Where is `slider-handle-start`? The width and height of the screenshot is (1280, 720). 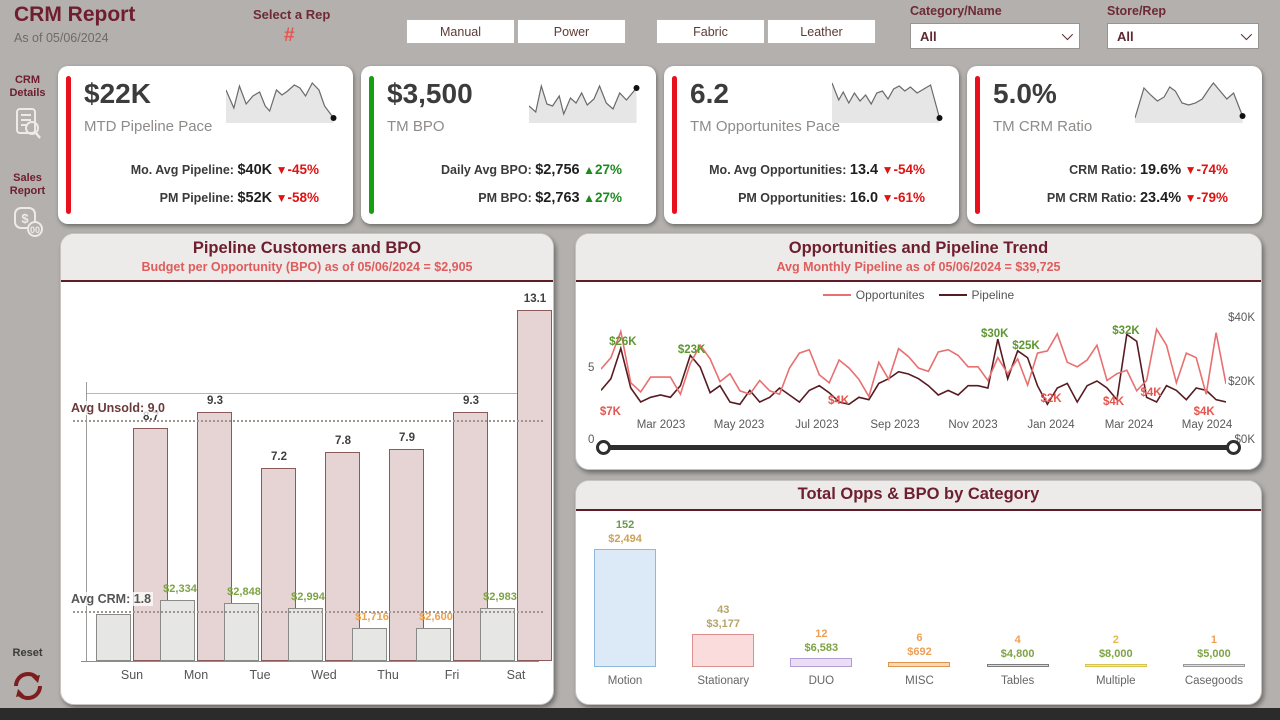 slider-handle-start is located at coordinates (603, 447).